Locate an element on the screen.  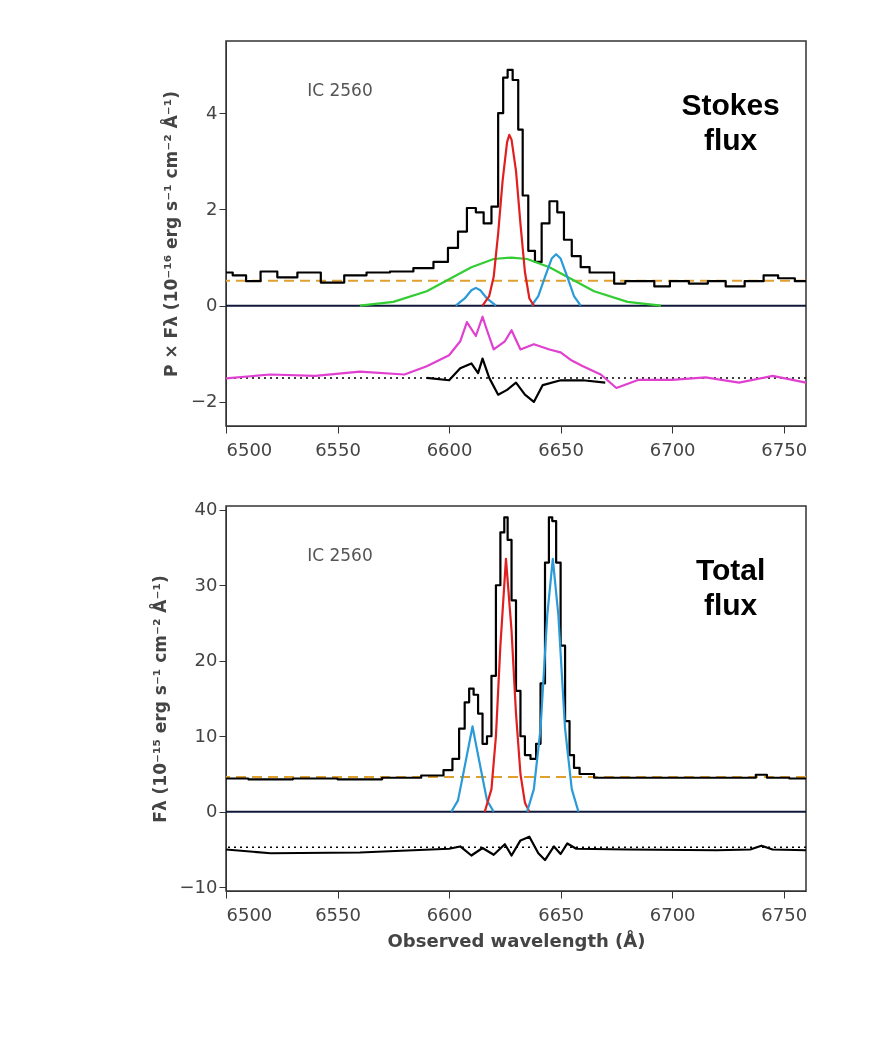
y-tick-label: 4 is located at coordinates (212, 112).